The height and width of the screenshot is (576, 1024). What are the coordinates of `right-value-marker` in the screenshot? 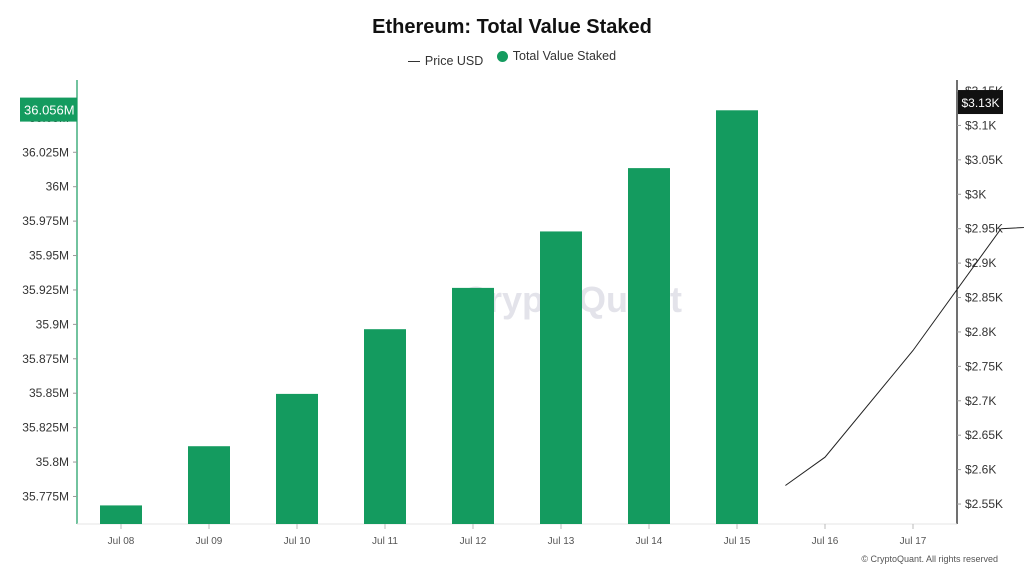 It's located at (980, 102).